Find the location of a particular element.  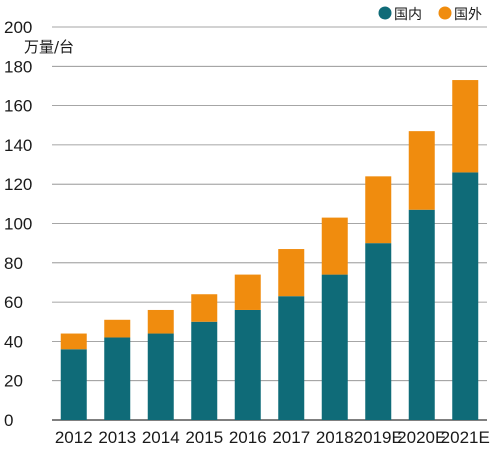

y-tick-label: 20 is located at coordinates (13, 381).